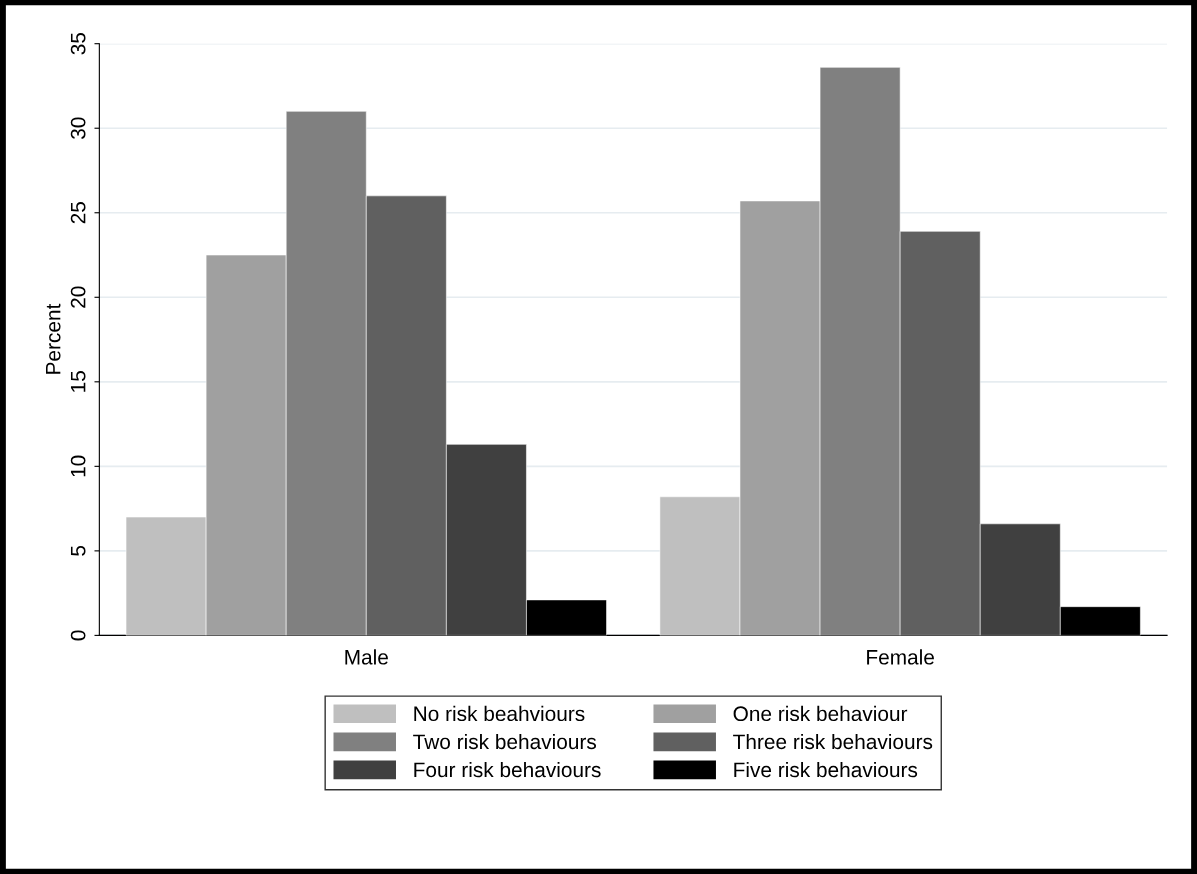 This screenshot has height=874, width=1197. What do you see at coordinates (505, 741) in the screenshot?
I see `legend-label: Two risk behaviours` at bounding box center [505, 741].